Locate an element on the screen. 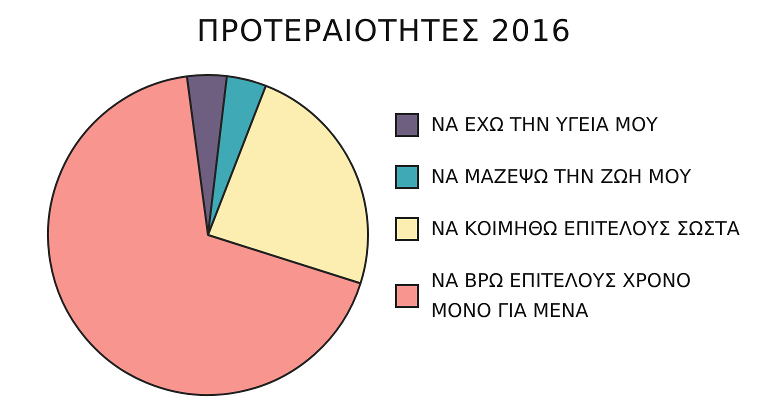  legend-label: ΝΑ ΚΟΙΜΗΘΩ ΕΠΙΤΕΛΟΥΣ ΣΩΣΤΑ is located at coordinates (585, 229).